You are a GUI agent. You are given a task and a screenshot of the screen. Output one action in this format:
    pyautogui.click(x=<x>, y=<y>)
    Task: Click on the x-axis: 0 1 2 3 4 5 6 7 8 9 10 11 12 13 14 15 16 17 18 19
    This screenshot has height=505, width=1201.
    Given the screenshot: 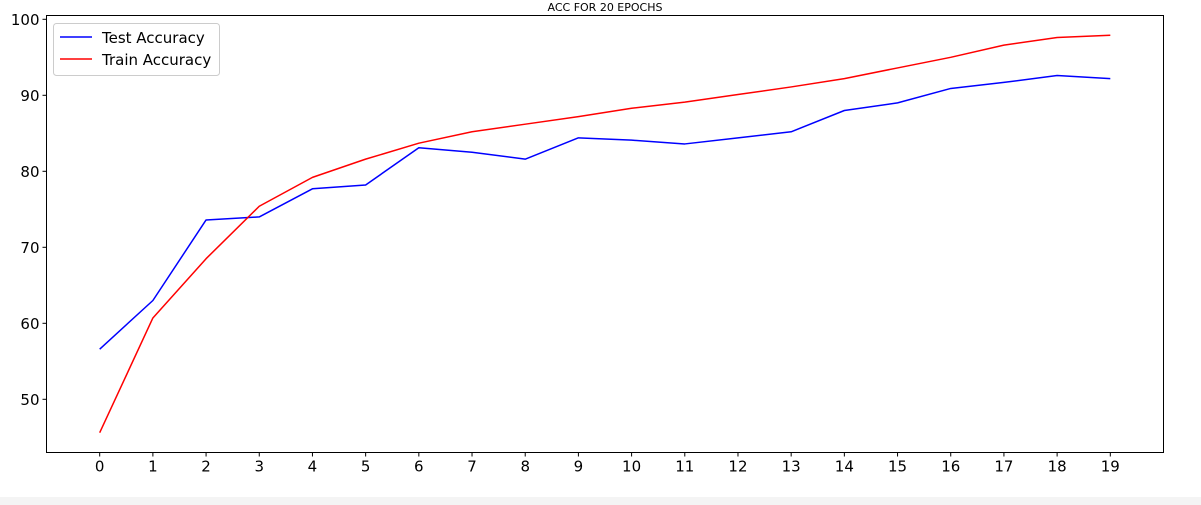 What is the action you would take?
    pyautogui.click(x=607, y=464)
    